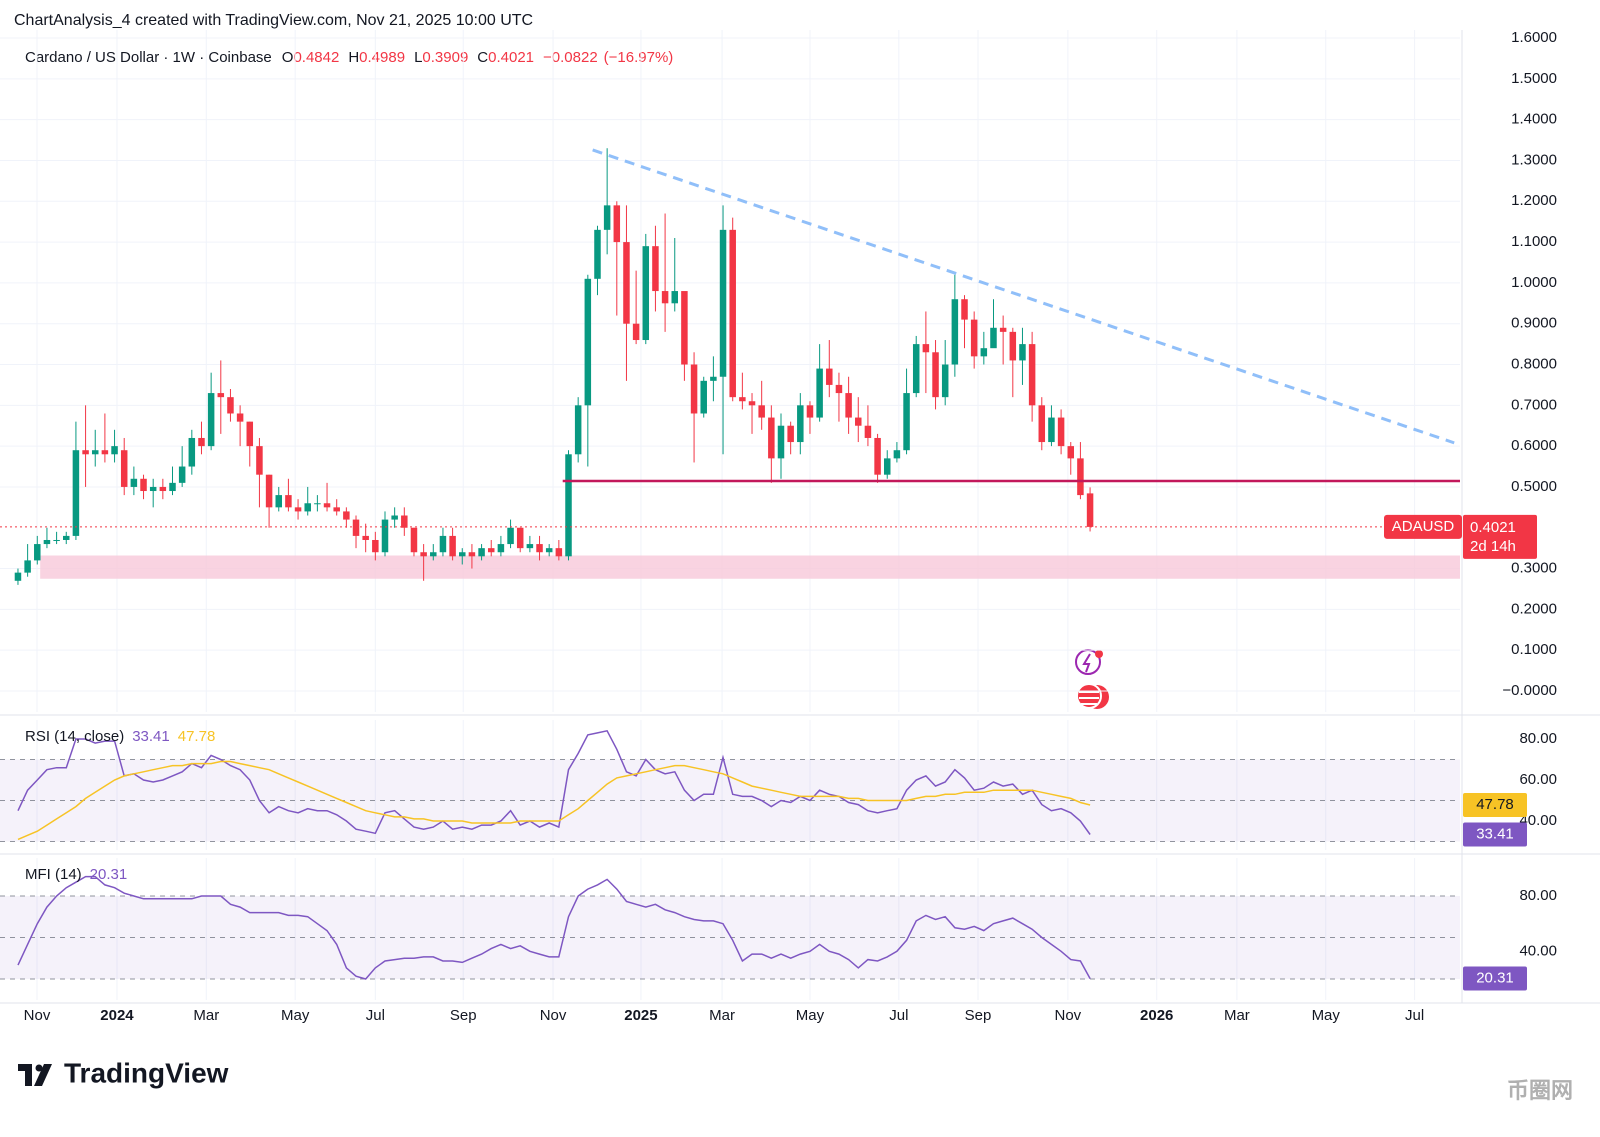 This screenshot has width=1600, height=1137. I want to click on y-tick-label: 0.5000, so click(1534, 486).